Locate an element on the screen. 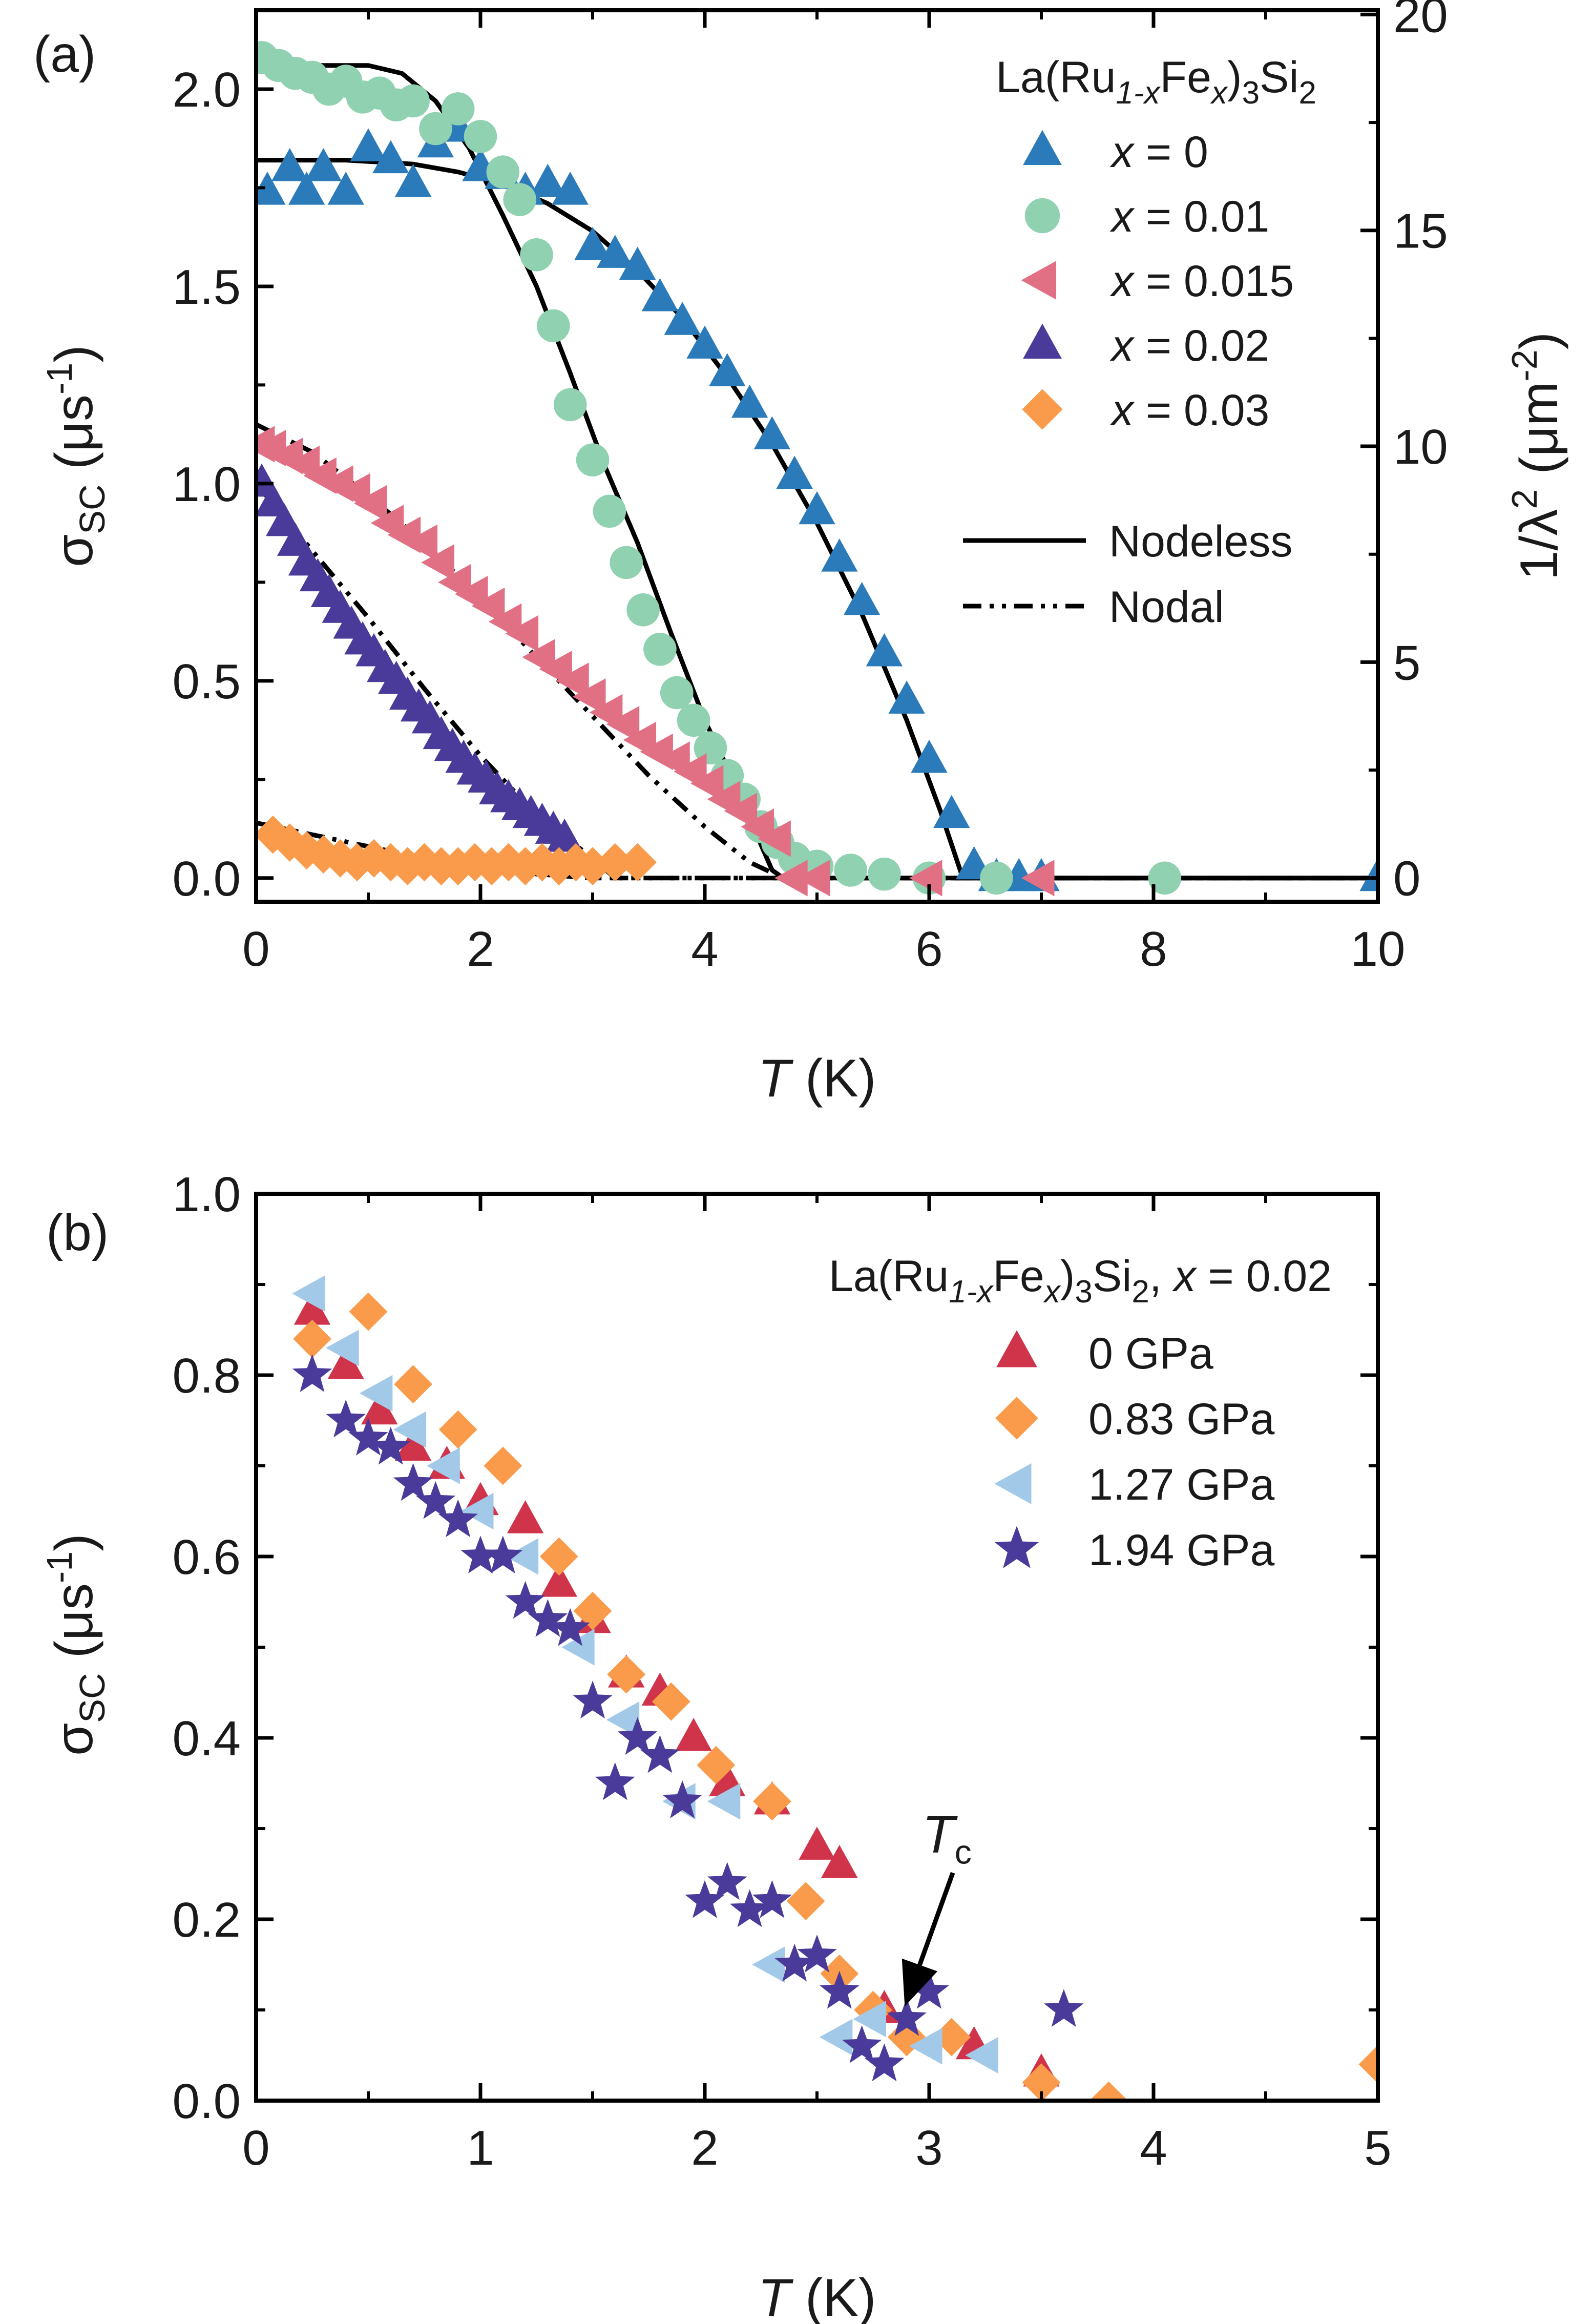 This screenshot has height=2324, width=1593. legend-label: x = 0.02 is located at coordinates (1189, 346).